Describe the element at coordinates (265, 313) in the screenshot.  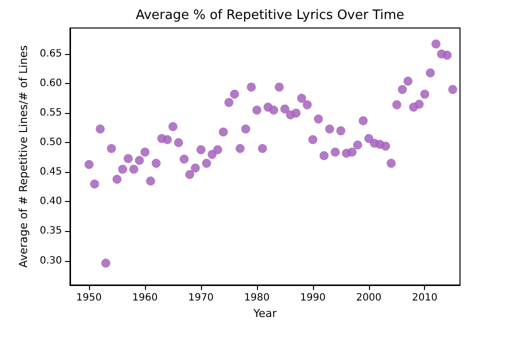
I see `x-axis-title: Year` at that location.